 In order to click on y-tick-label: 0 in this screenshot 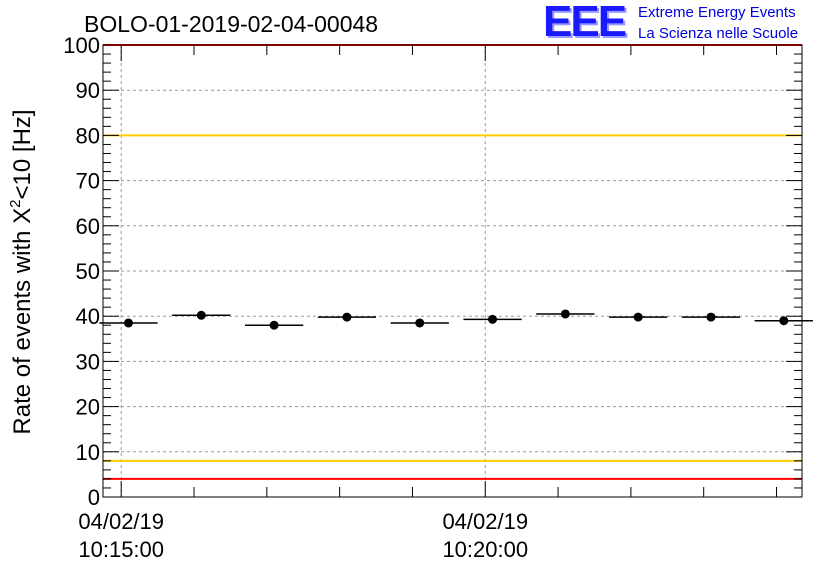, I will do `click(94, 497)`.